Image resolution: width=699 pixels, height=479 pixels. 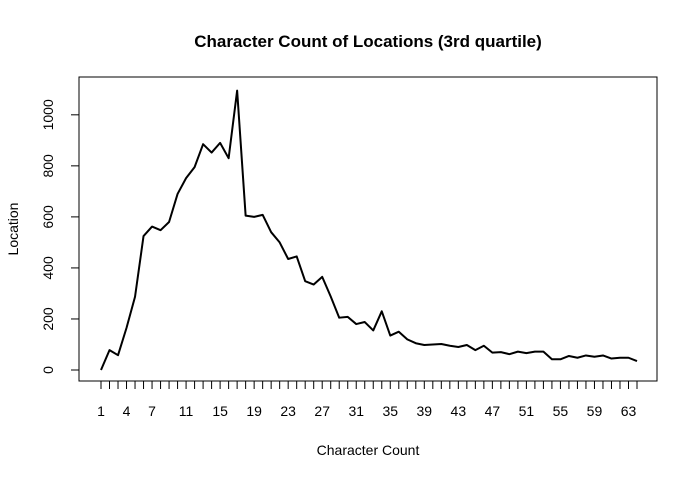 I want to click on y-tick-label: 0, so click(x=48, y=370).